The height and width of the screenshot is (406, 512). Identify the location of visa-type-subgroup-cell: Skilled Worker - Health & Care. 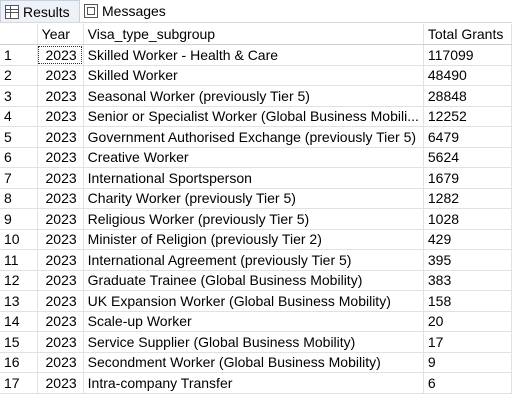
(253, 55).